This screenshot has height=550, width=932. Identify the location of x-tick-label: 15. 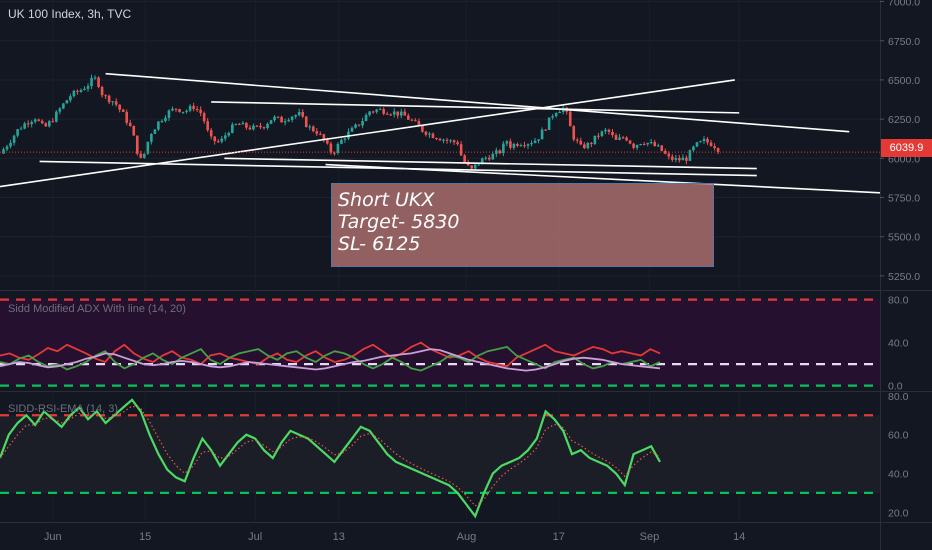
(145, 537).